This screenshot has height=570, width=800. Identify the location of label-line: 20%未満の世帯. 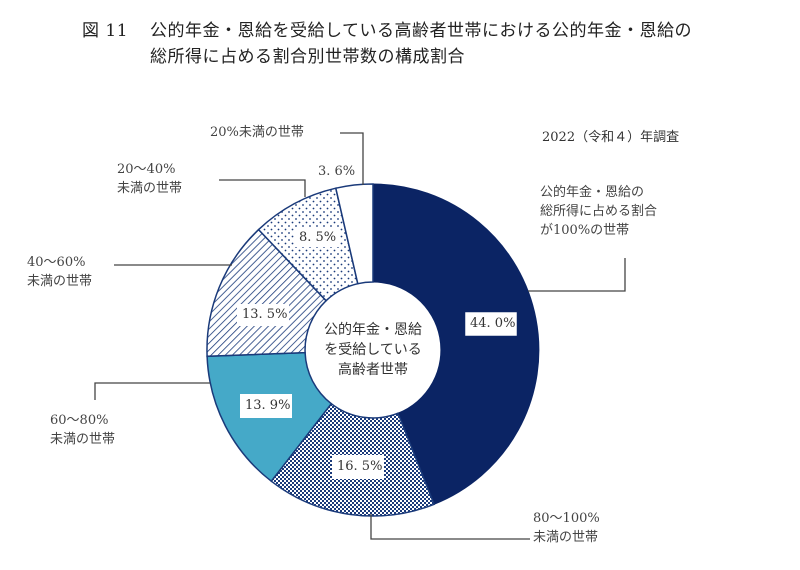
(257, 132).